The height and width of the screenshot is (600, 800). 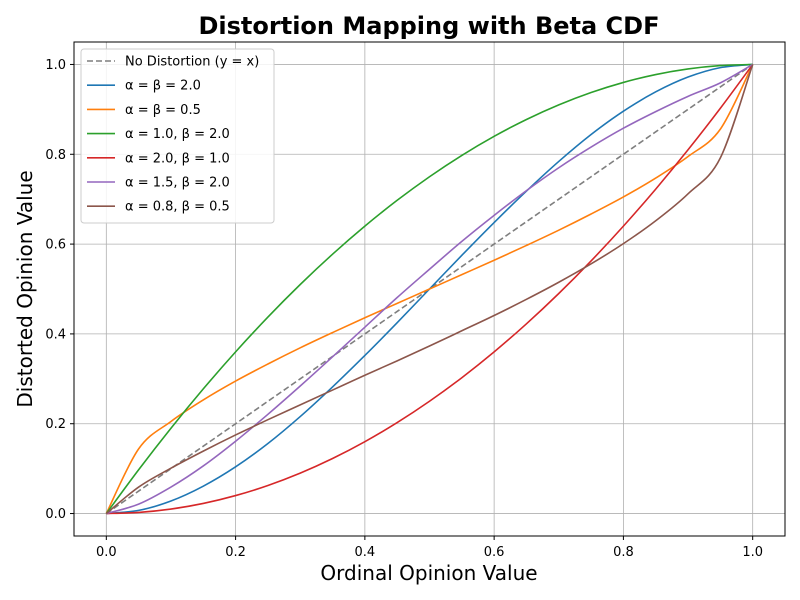 I want to click on legend-box, so click(x=177, y=136).